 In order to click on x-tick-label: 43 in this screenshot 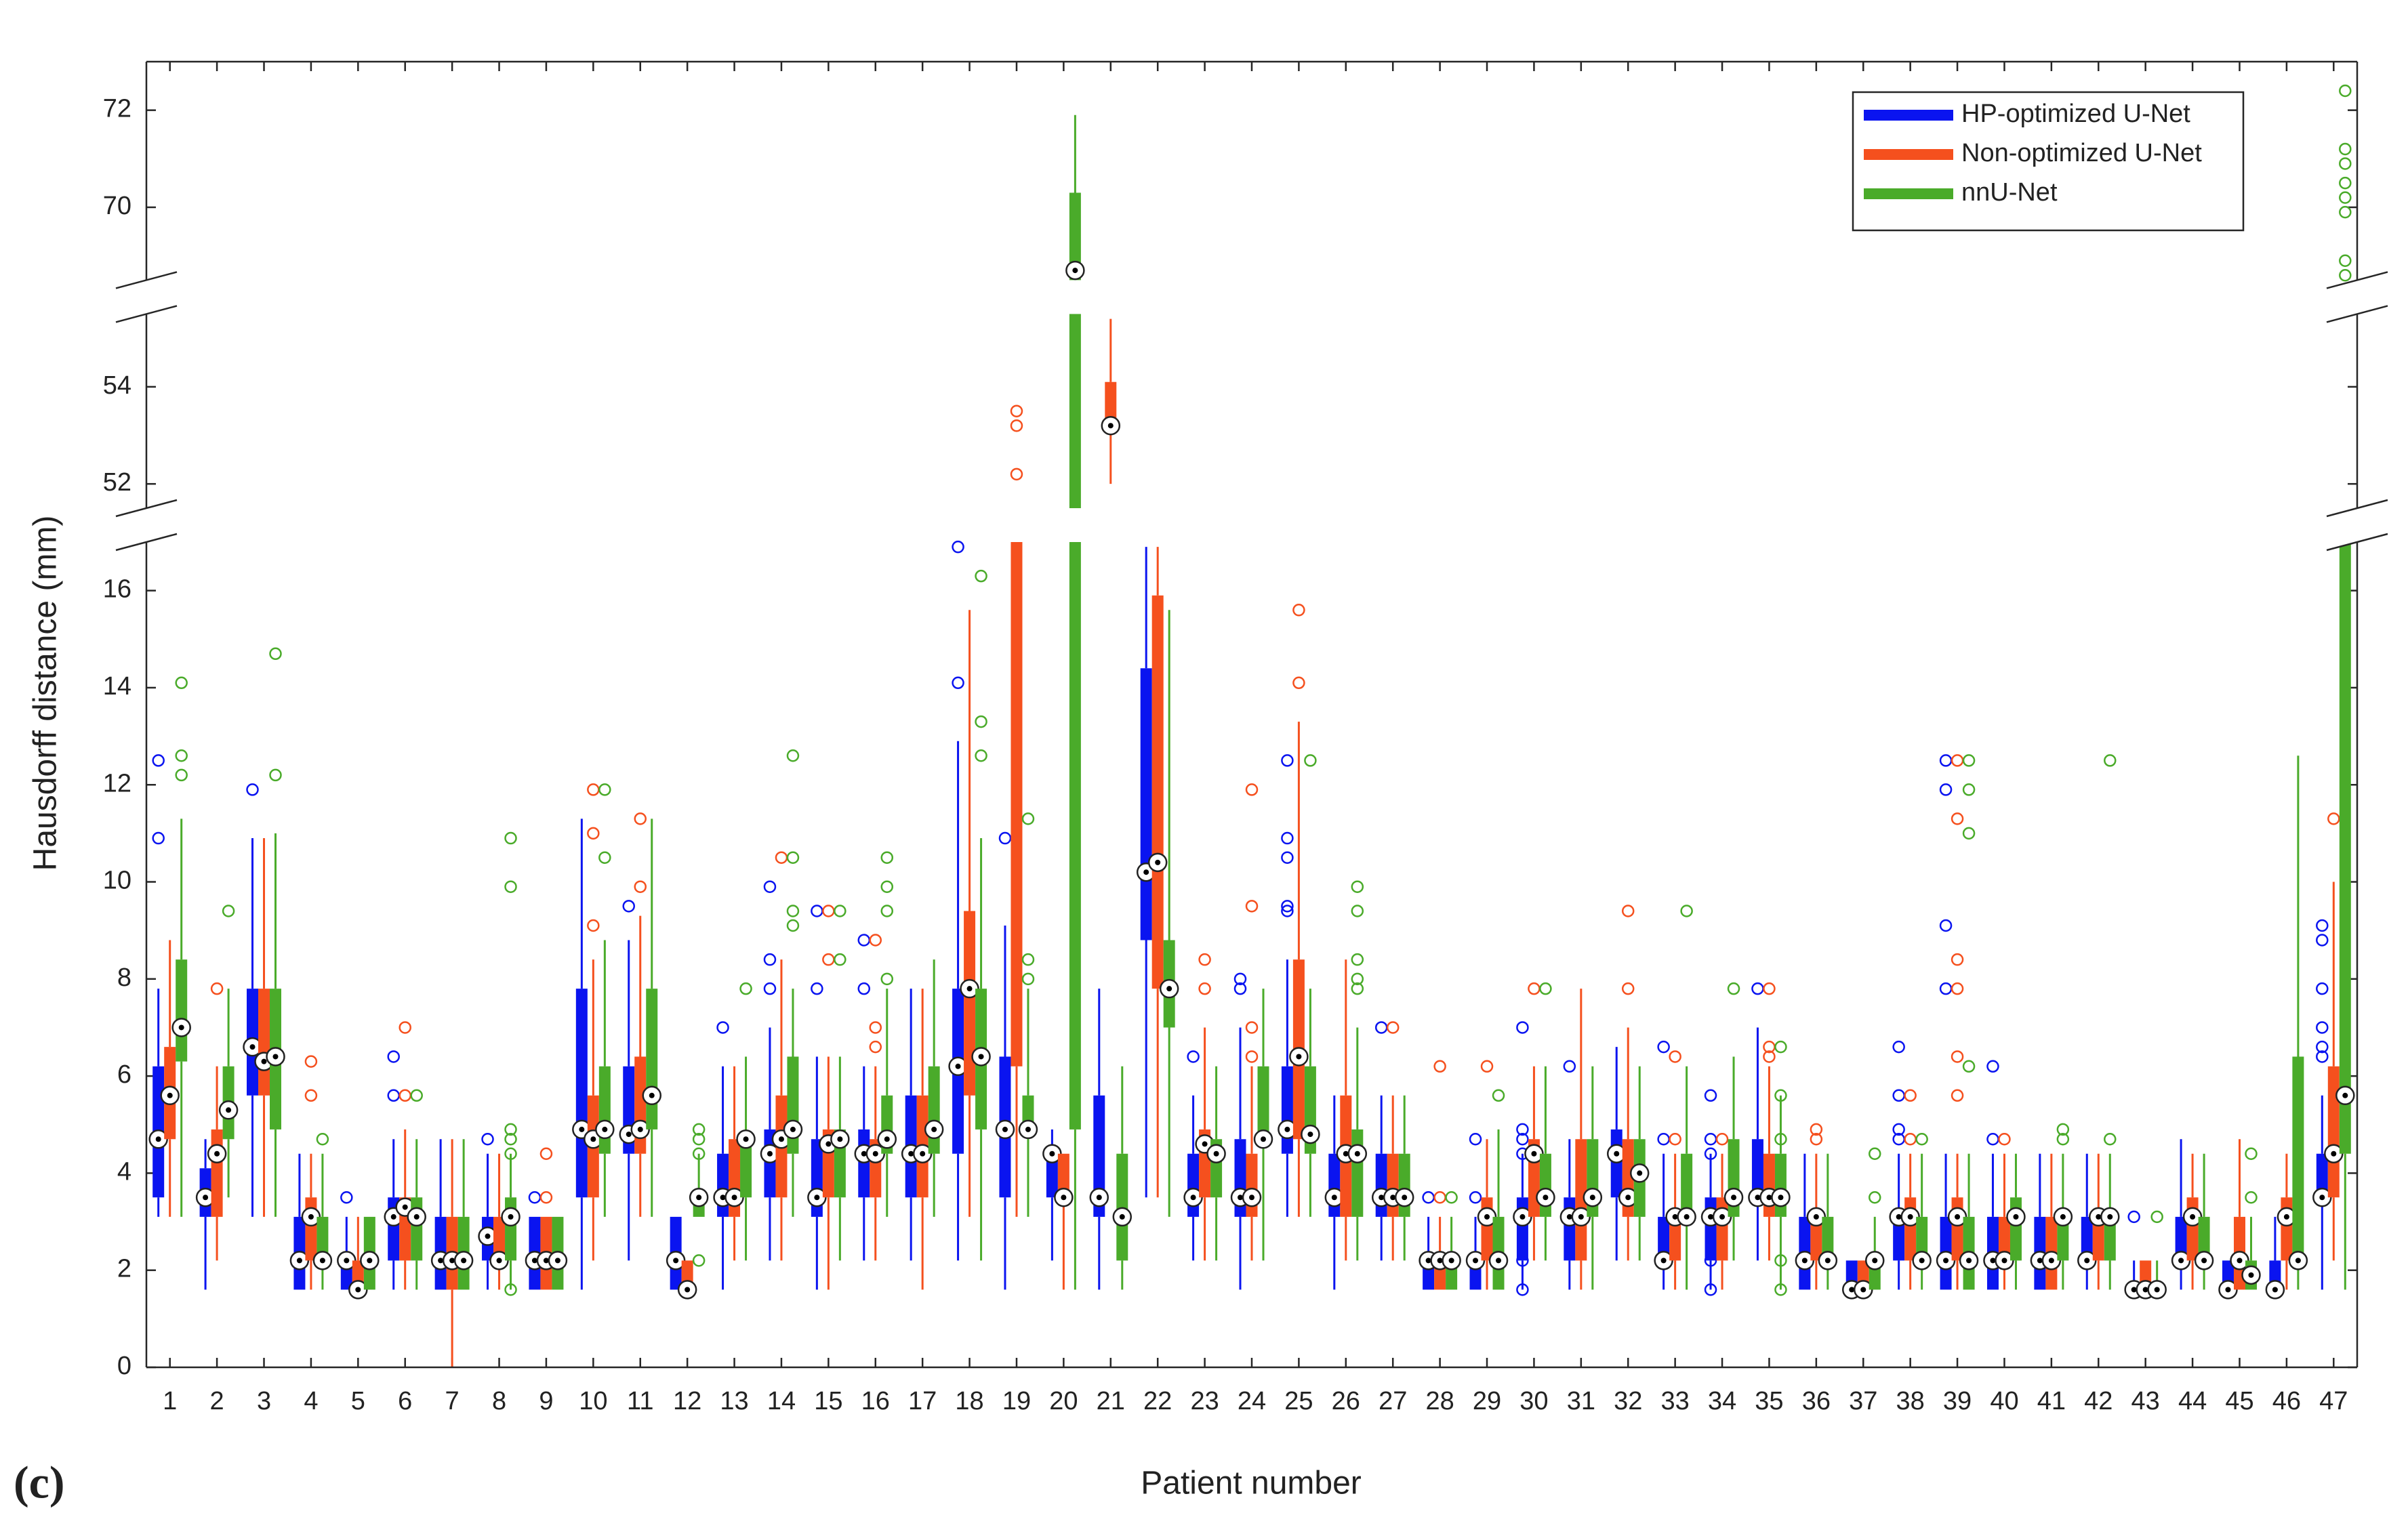, I will do `click(2145, 1401)`.